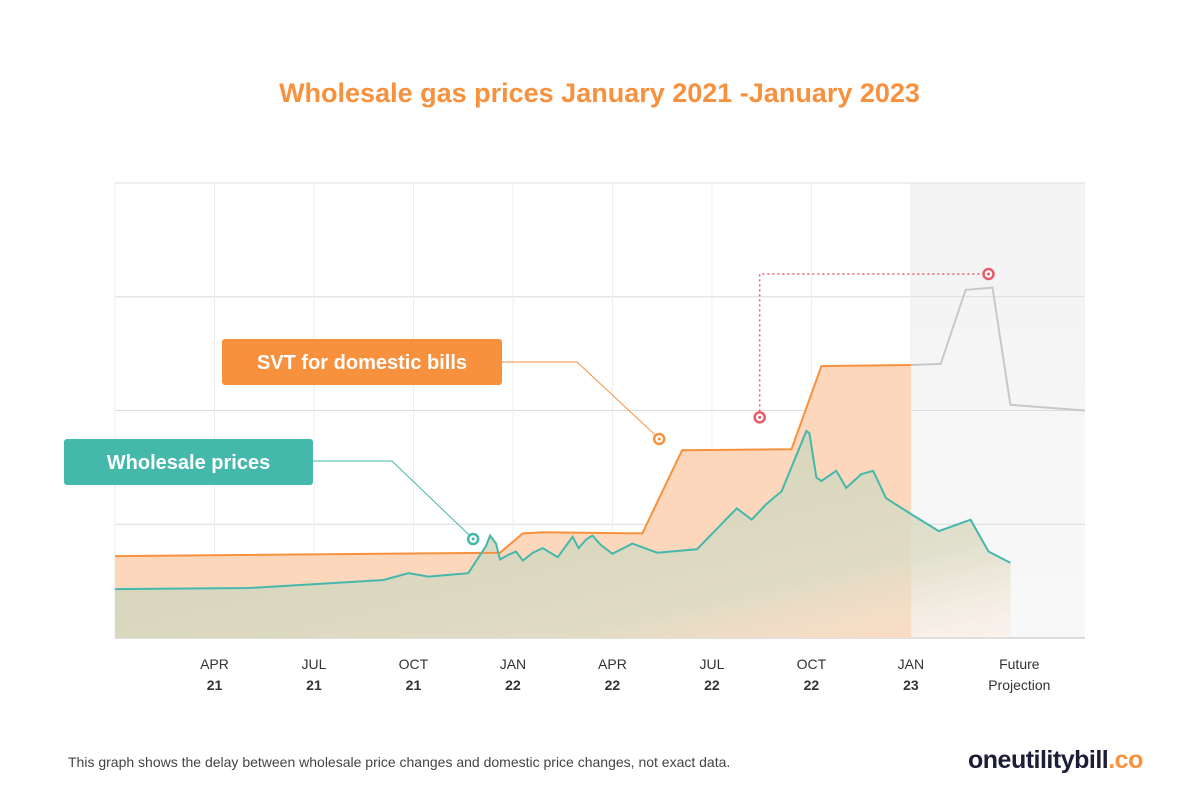 The width and height of the screenshot is (1199, 799). What do you see at coordinates (870, 342) in the screenshot?
I see `projection-callout-line` at bounding box center [870, 342].